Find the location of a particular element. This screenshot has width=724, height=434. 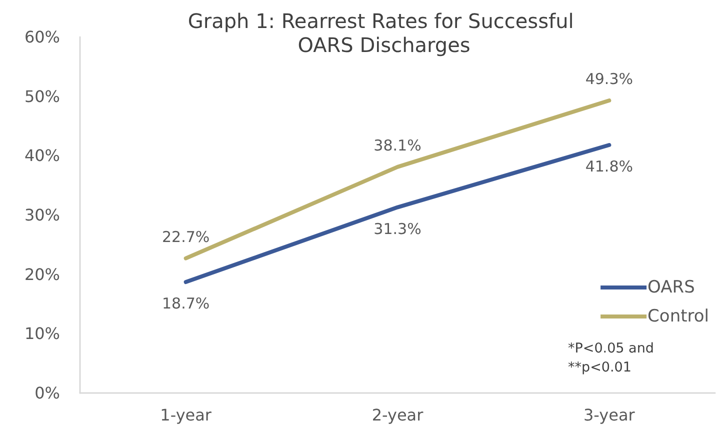

data-label: 49.3% is located at coordinates (609, 79).